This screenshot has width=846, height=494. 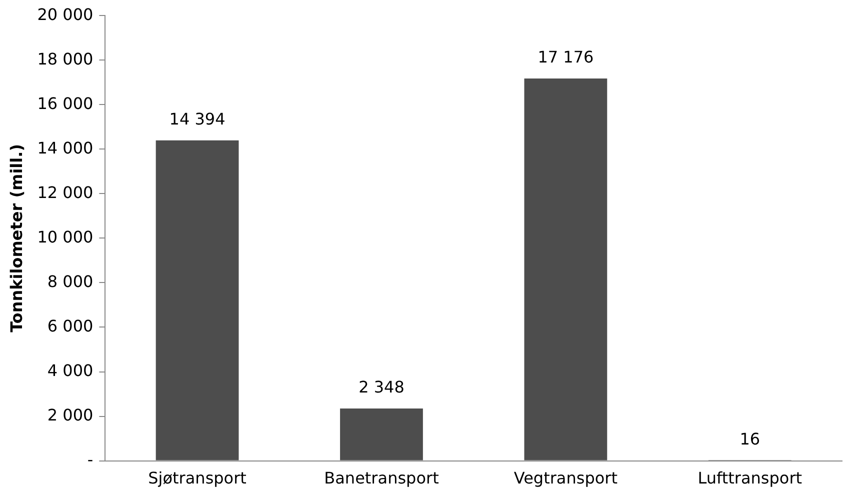 I want to click on y-tick-label: 6 000, so click(x=70, y=326).